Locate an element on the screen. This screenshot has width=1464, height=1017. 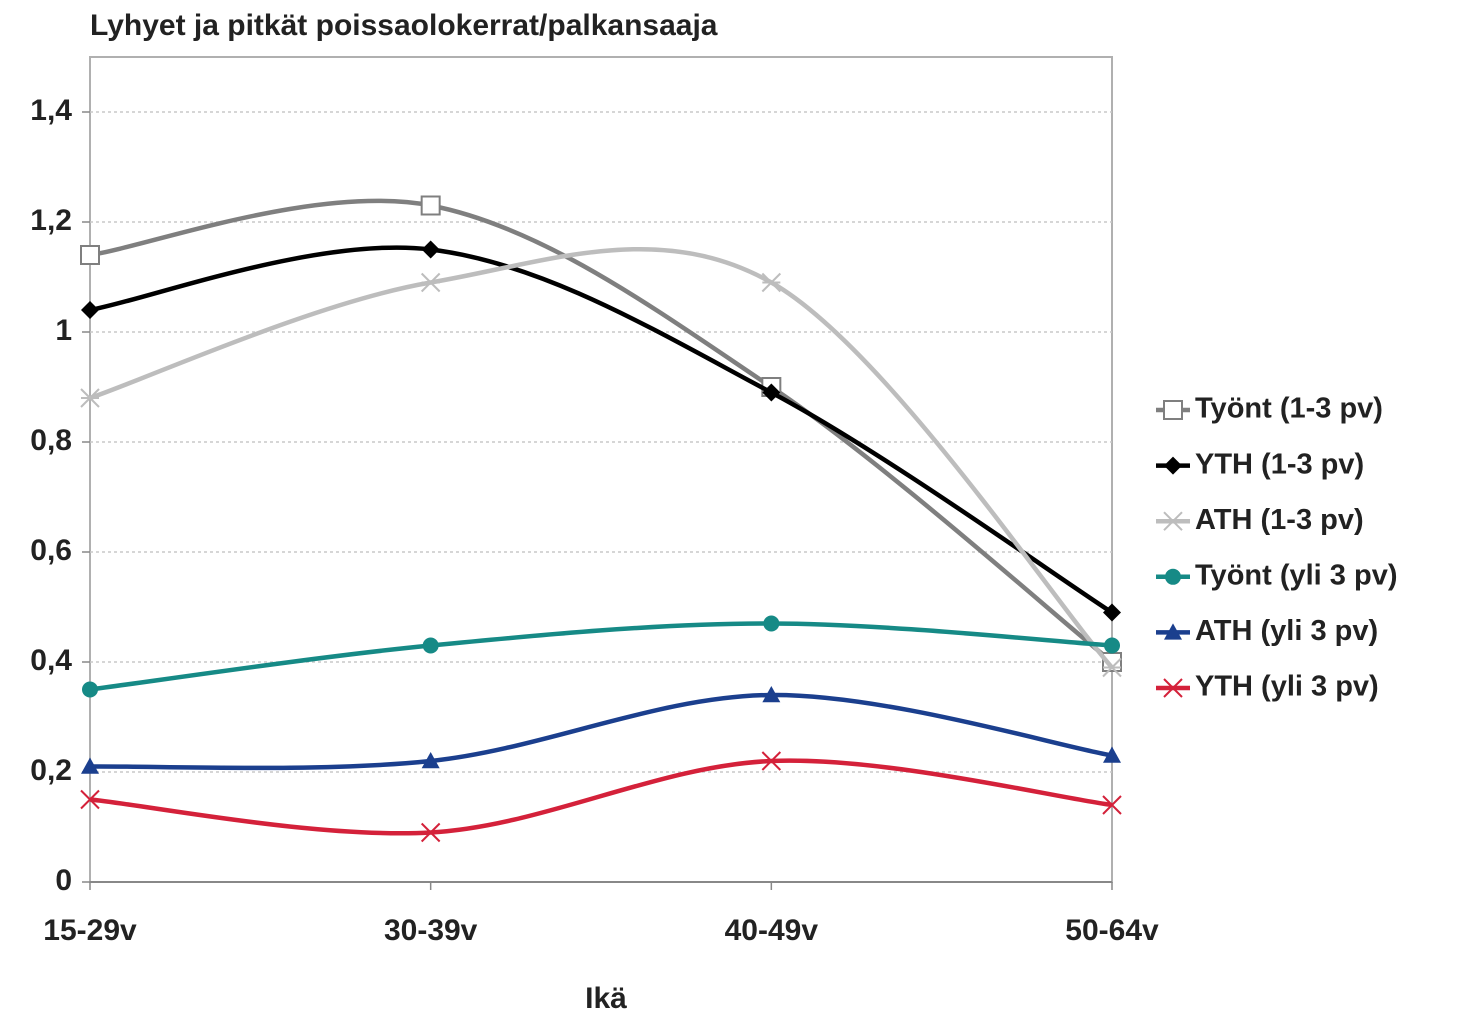
y-tick-label: 0,4 is located at coordinates (51, 660).